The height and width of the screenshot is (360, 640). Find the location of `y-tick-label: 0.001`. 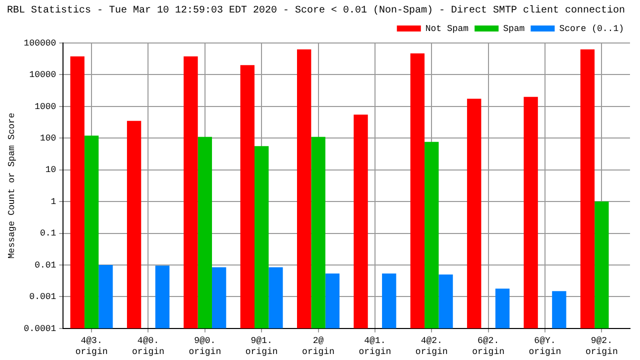

y-tick-label: 0.001 is located at coordinates (42, 297).